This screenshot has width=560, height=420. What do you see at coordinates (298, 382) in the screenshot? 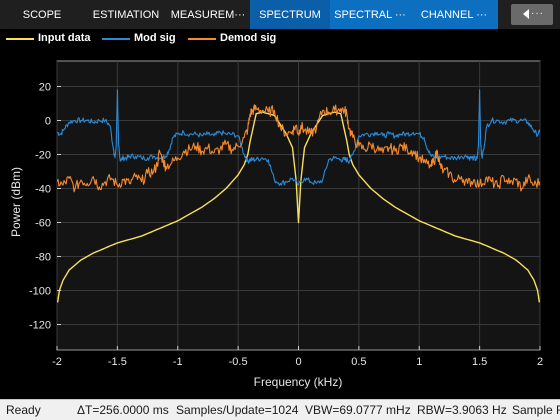
I see `x-axis-label: Frequency (kHz)` at bounding box center [298, 382].